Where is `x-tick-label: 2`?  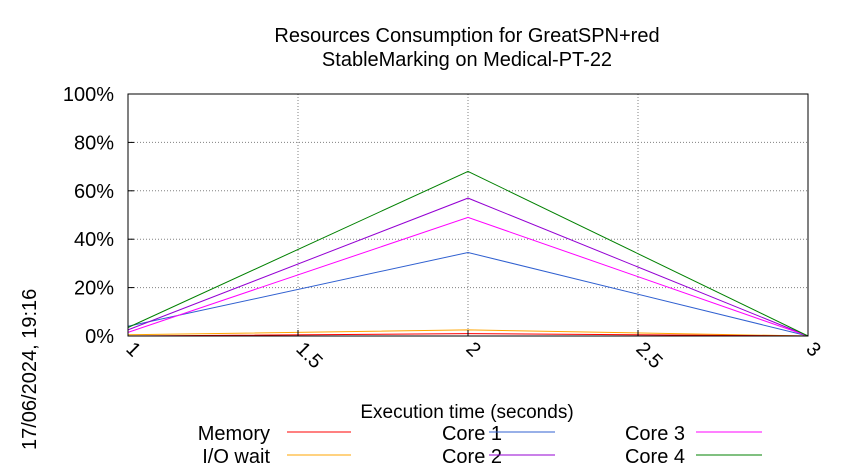 x-tick-label: 2 is located at coordinates (472, 349).